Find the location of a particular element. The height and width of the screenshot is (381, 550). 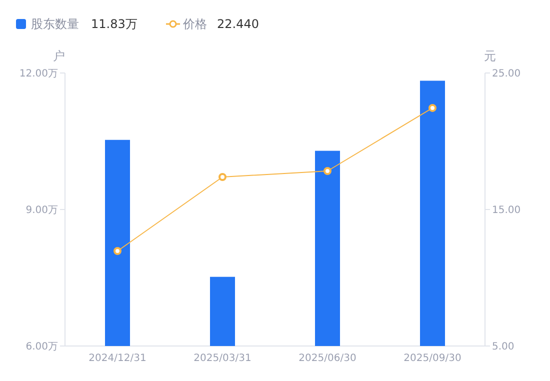

text: 11.83万 is located at coordinates (114, 24).